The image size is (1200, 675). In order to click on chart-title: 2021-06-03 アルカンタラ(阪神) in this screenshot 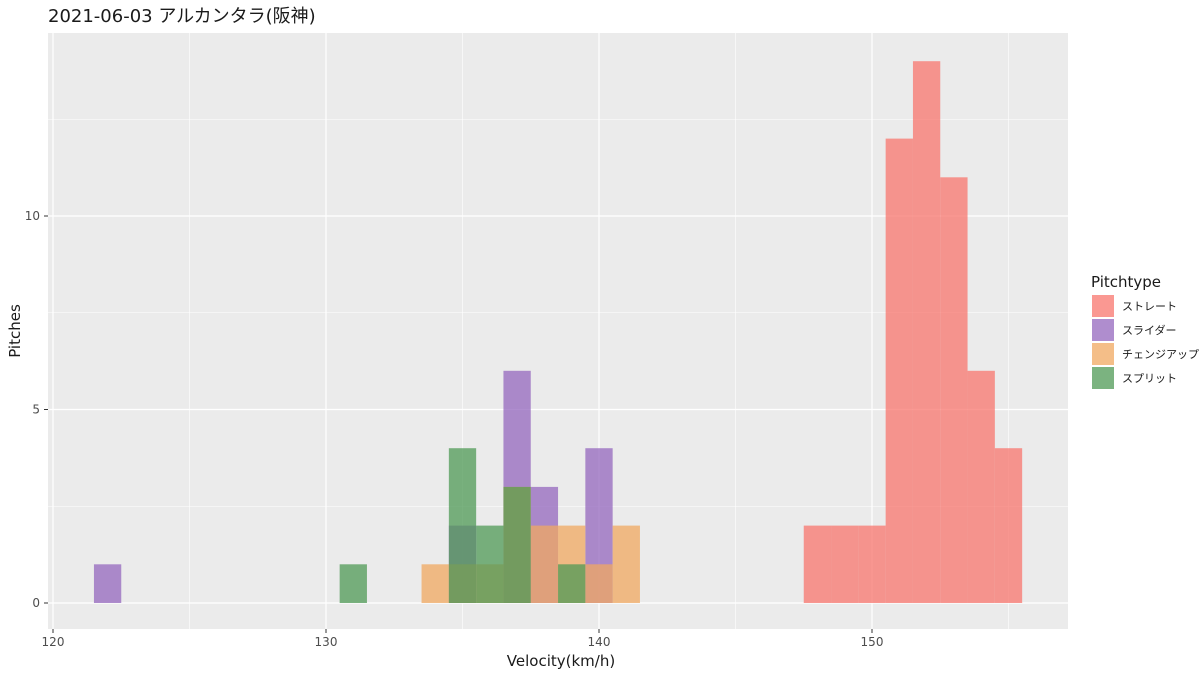, I will do `click(182, 16)`.